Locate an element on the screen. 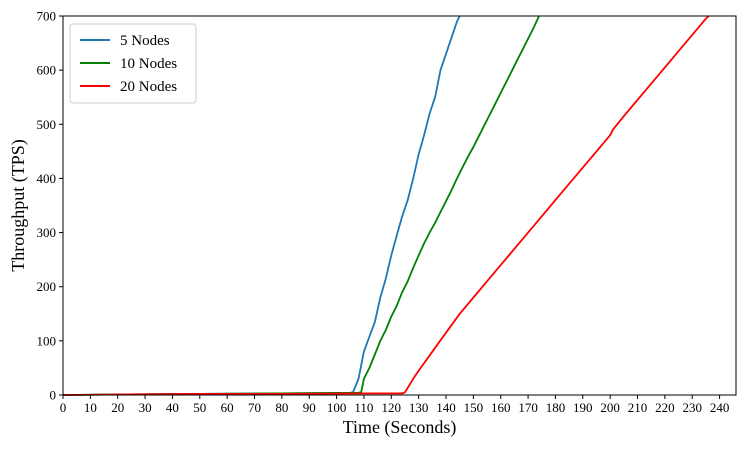  x-tick-label: 210 is located at coordinates (638, 407).